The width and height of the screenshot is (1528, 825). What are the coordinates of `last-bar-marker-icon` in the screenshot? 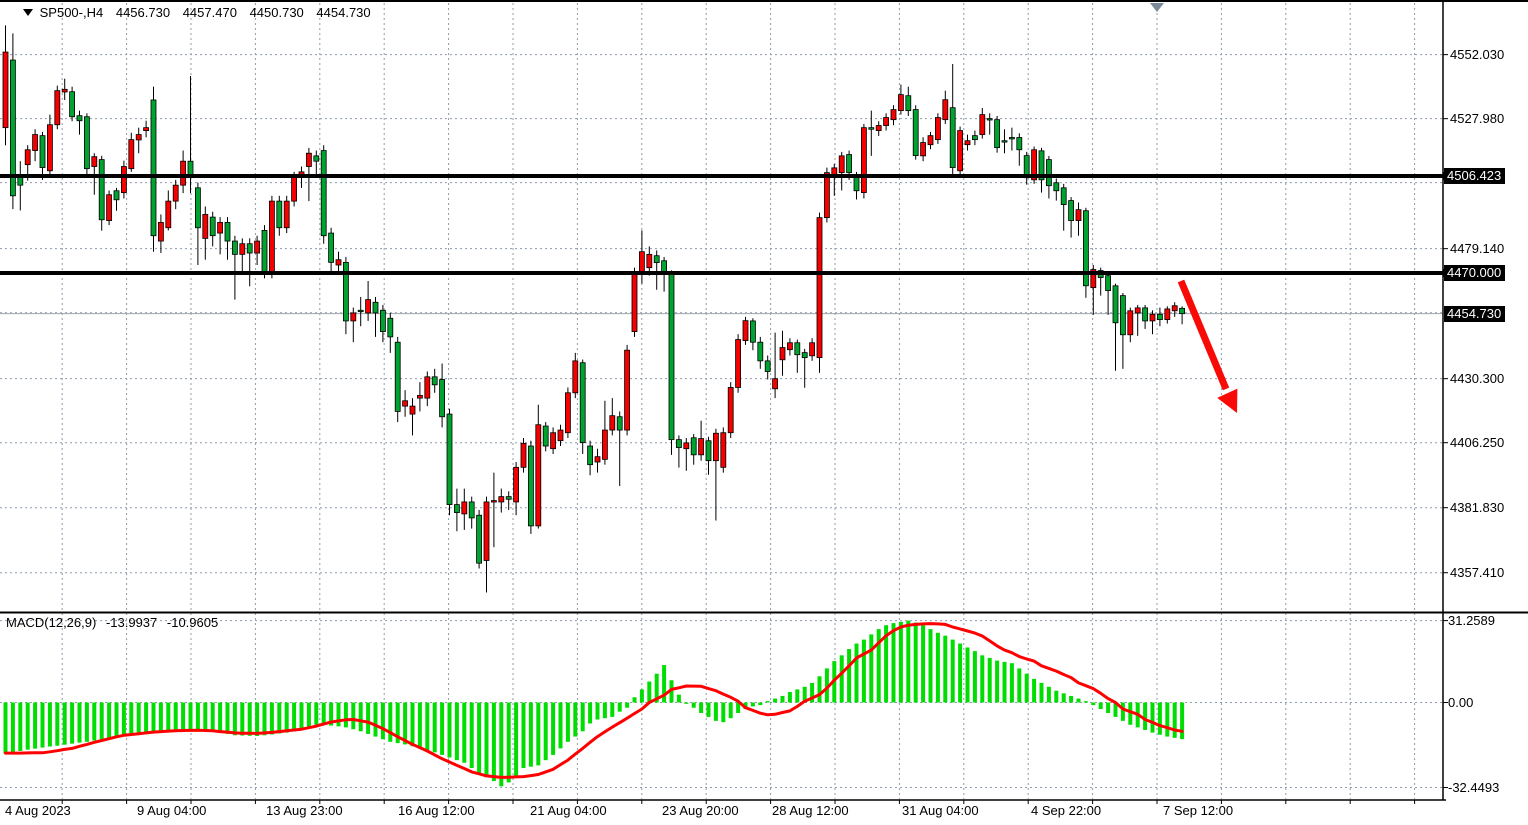 It's located at (1157, 7).